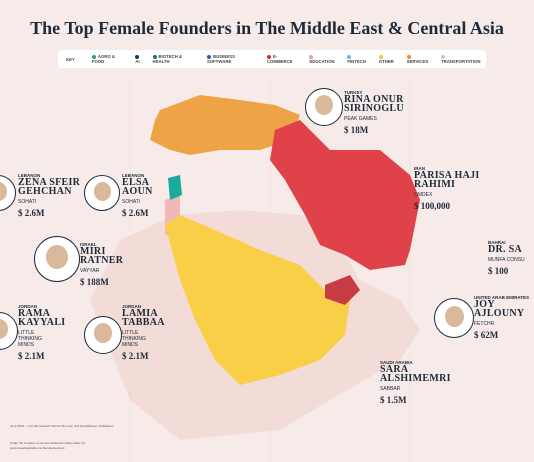 This screenshot has height=462, width=534. What do you see at coordinates (167, 59) in the screenshot?
I see `legend-text: BIOTECH & HEALTH` at bounding box center [167, 59].